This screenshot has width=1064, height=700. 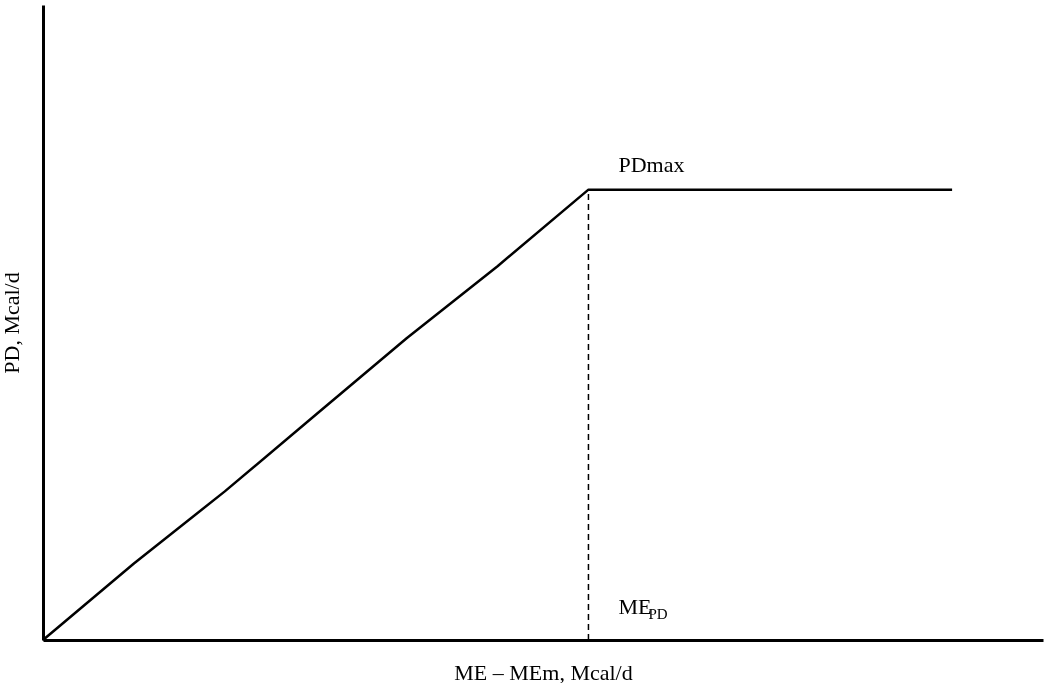 What do you see at coordinates (543, 672) in the screenshot?
I see `x-axis-title: ME – MEm, Mcal/d` at bounding box center [543, 672].